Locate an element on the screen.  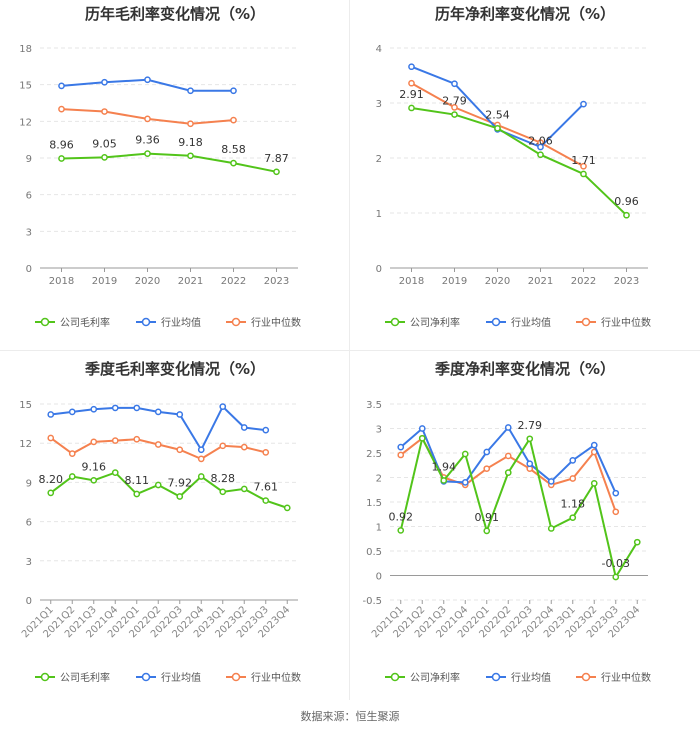
data-label: 2.91 is located at coordinates (411, 94).